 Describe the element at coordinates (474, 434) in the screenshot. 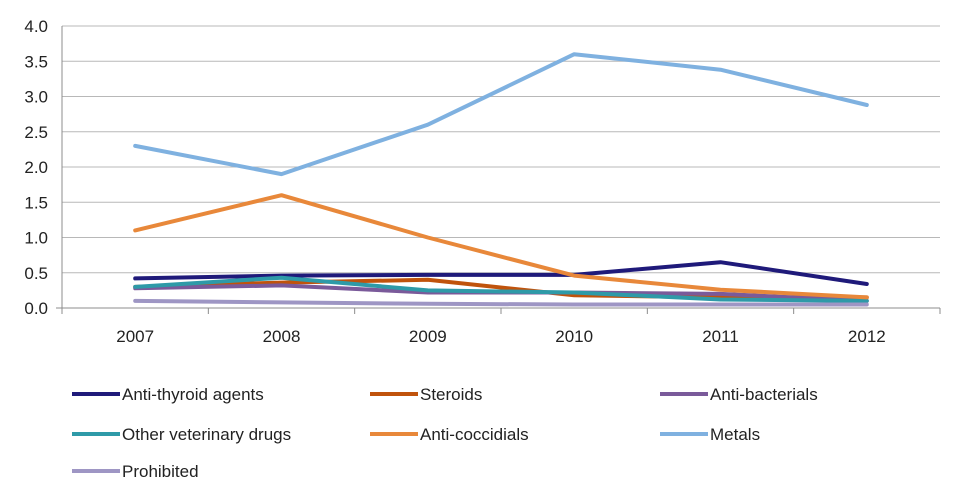

I see `legend-label: Anti-coccidials` at that location.